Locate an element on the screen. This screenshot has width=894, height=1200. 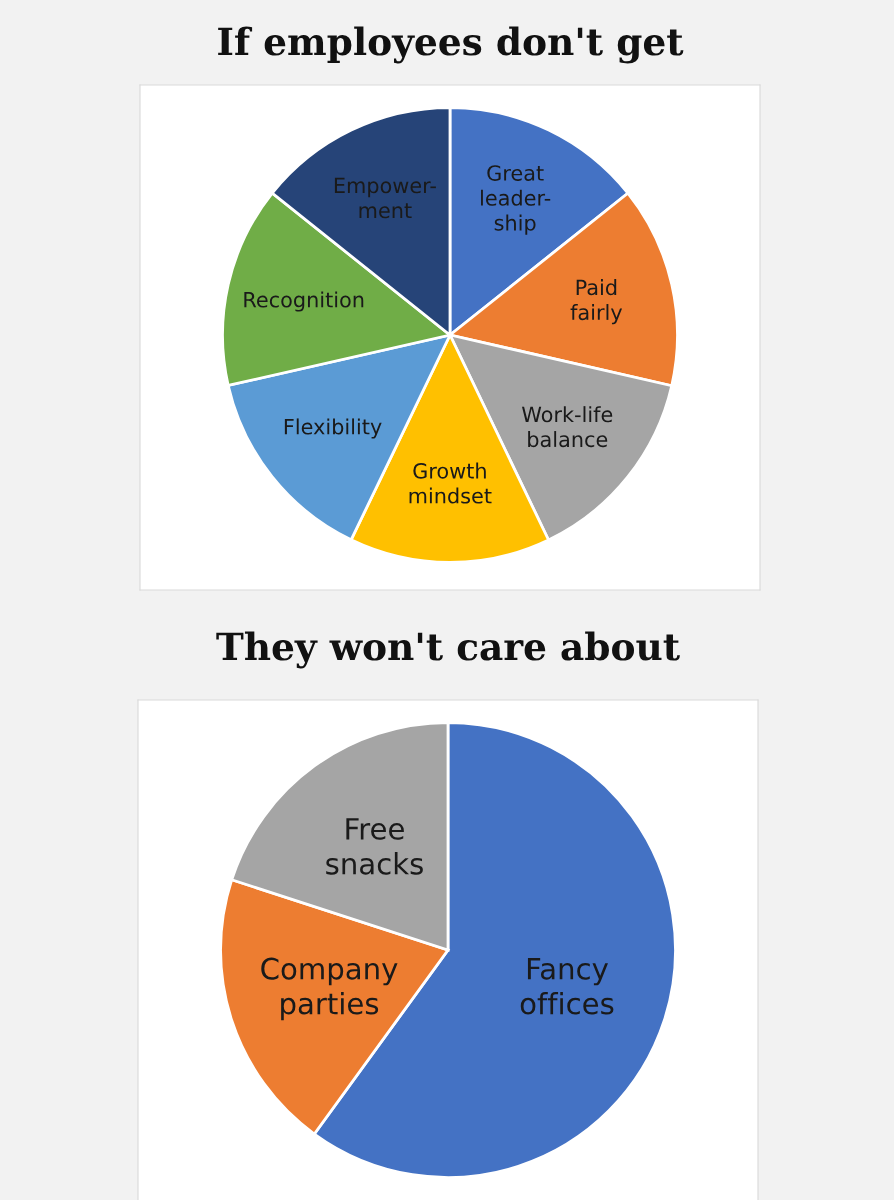
slice-label: Company parties is located at coordinates (329, 989).